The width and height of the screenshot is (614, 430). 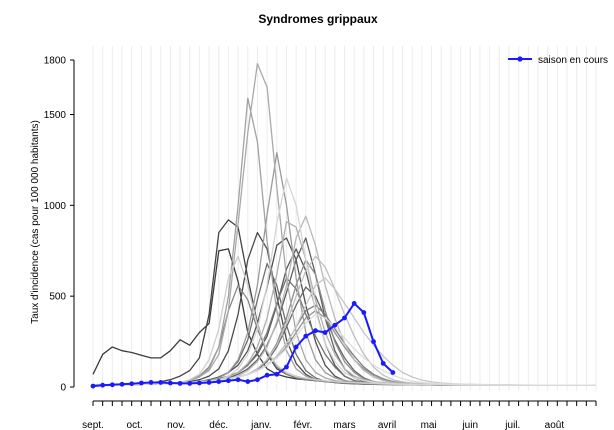 What do you see at coordinates (429, 425) in the screenshot?
I see `x-tick-label: mai` at bounding box center [429, 425].